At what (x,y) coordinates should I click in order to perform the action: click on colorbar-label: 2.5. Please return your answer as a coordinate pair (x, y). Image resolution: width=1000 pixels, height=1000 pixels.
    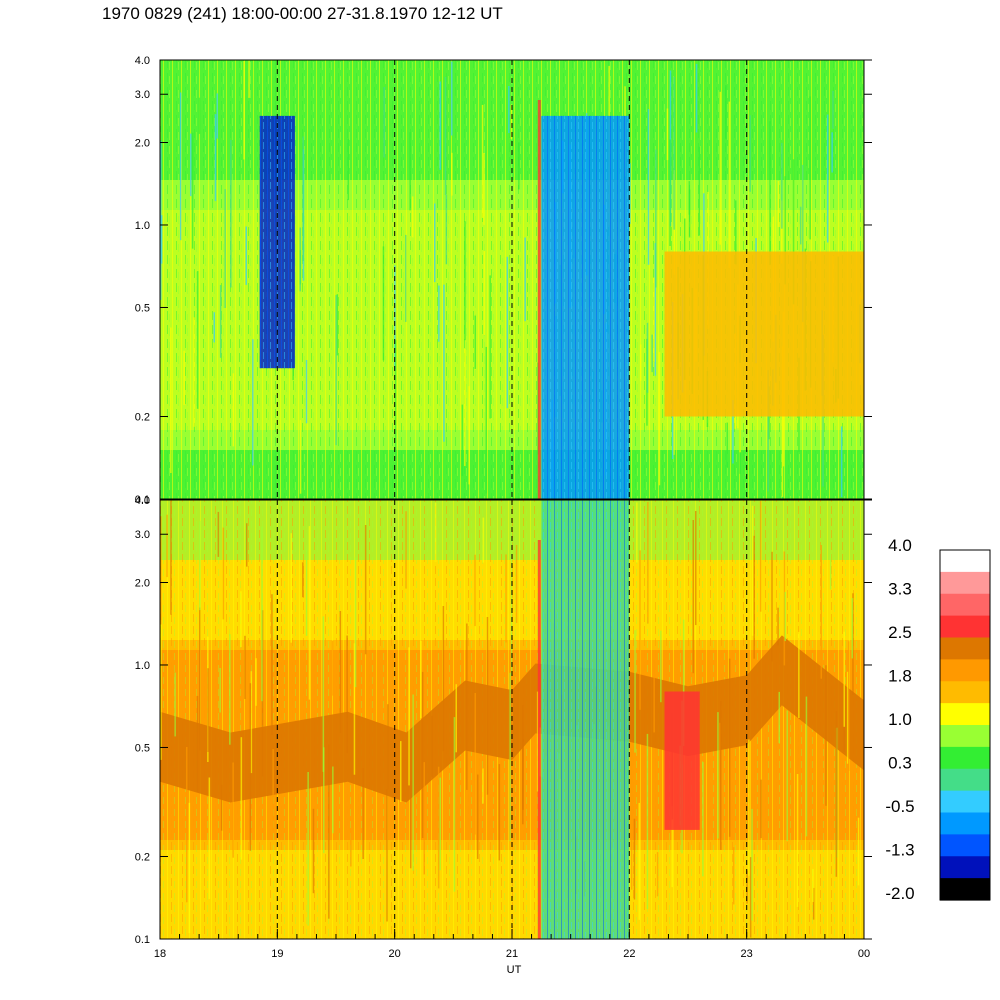
    Looking at the image, I should click on (900, 632).